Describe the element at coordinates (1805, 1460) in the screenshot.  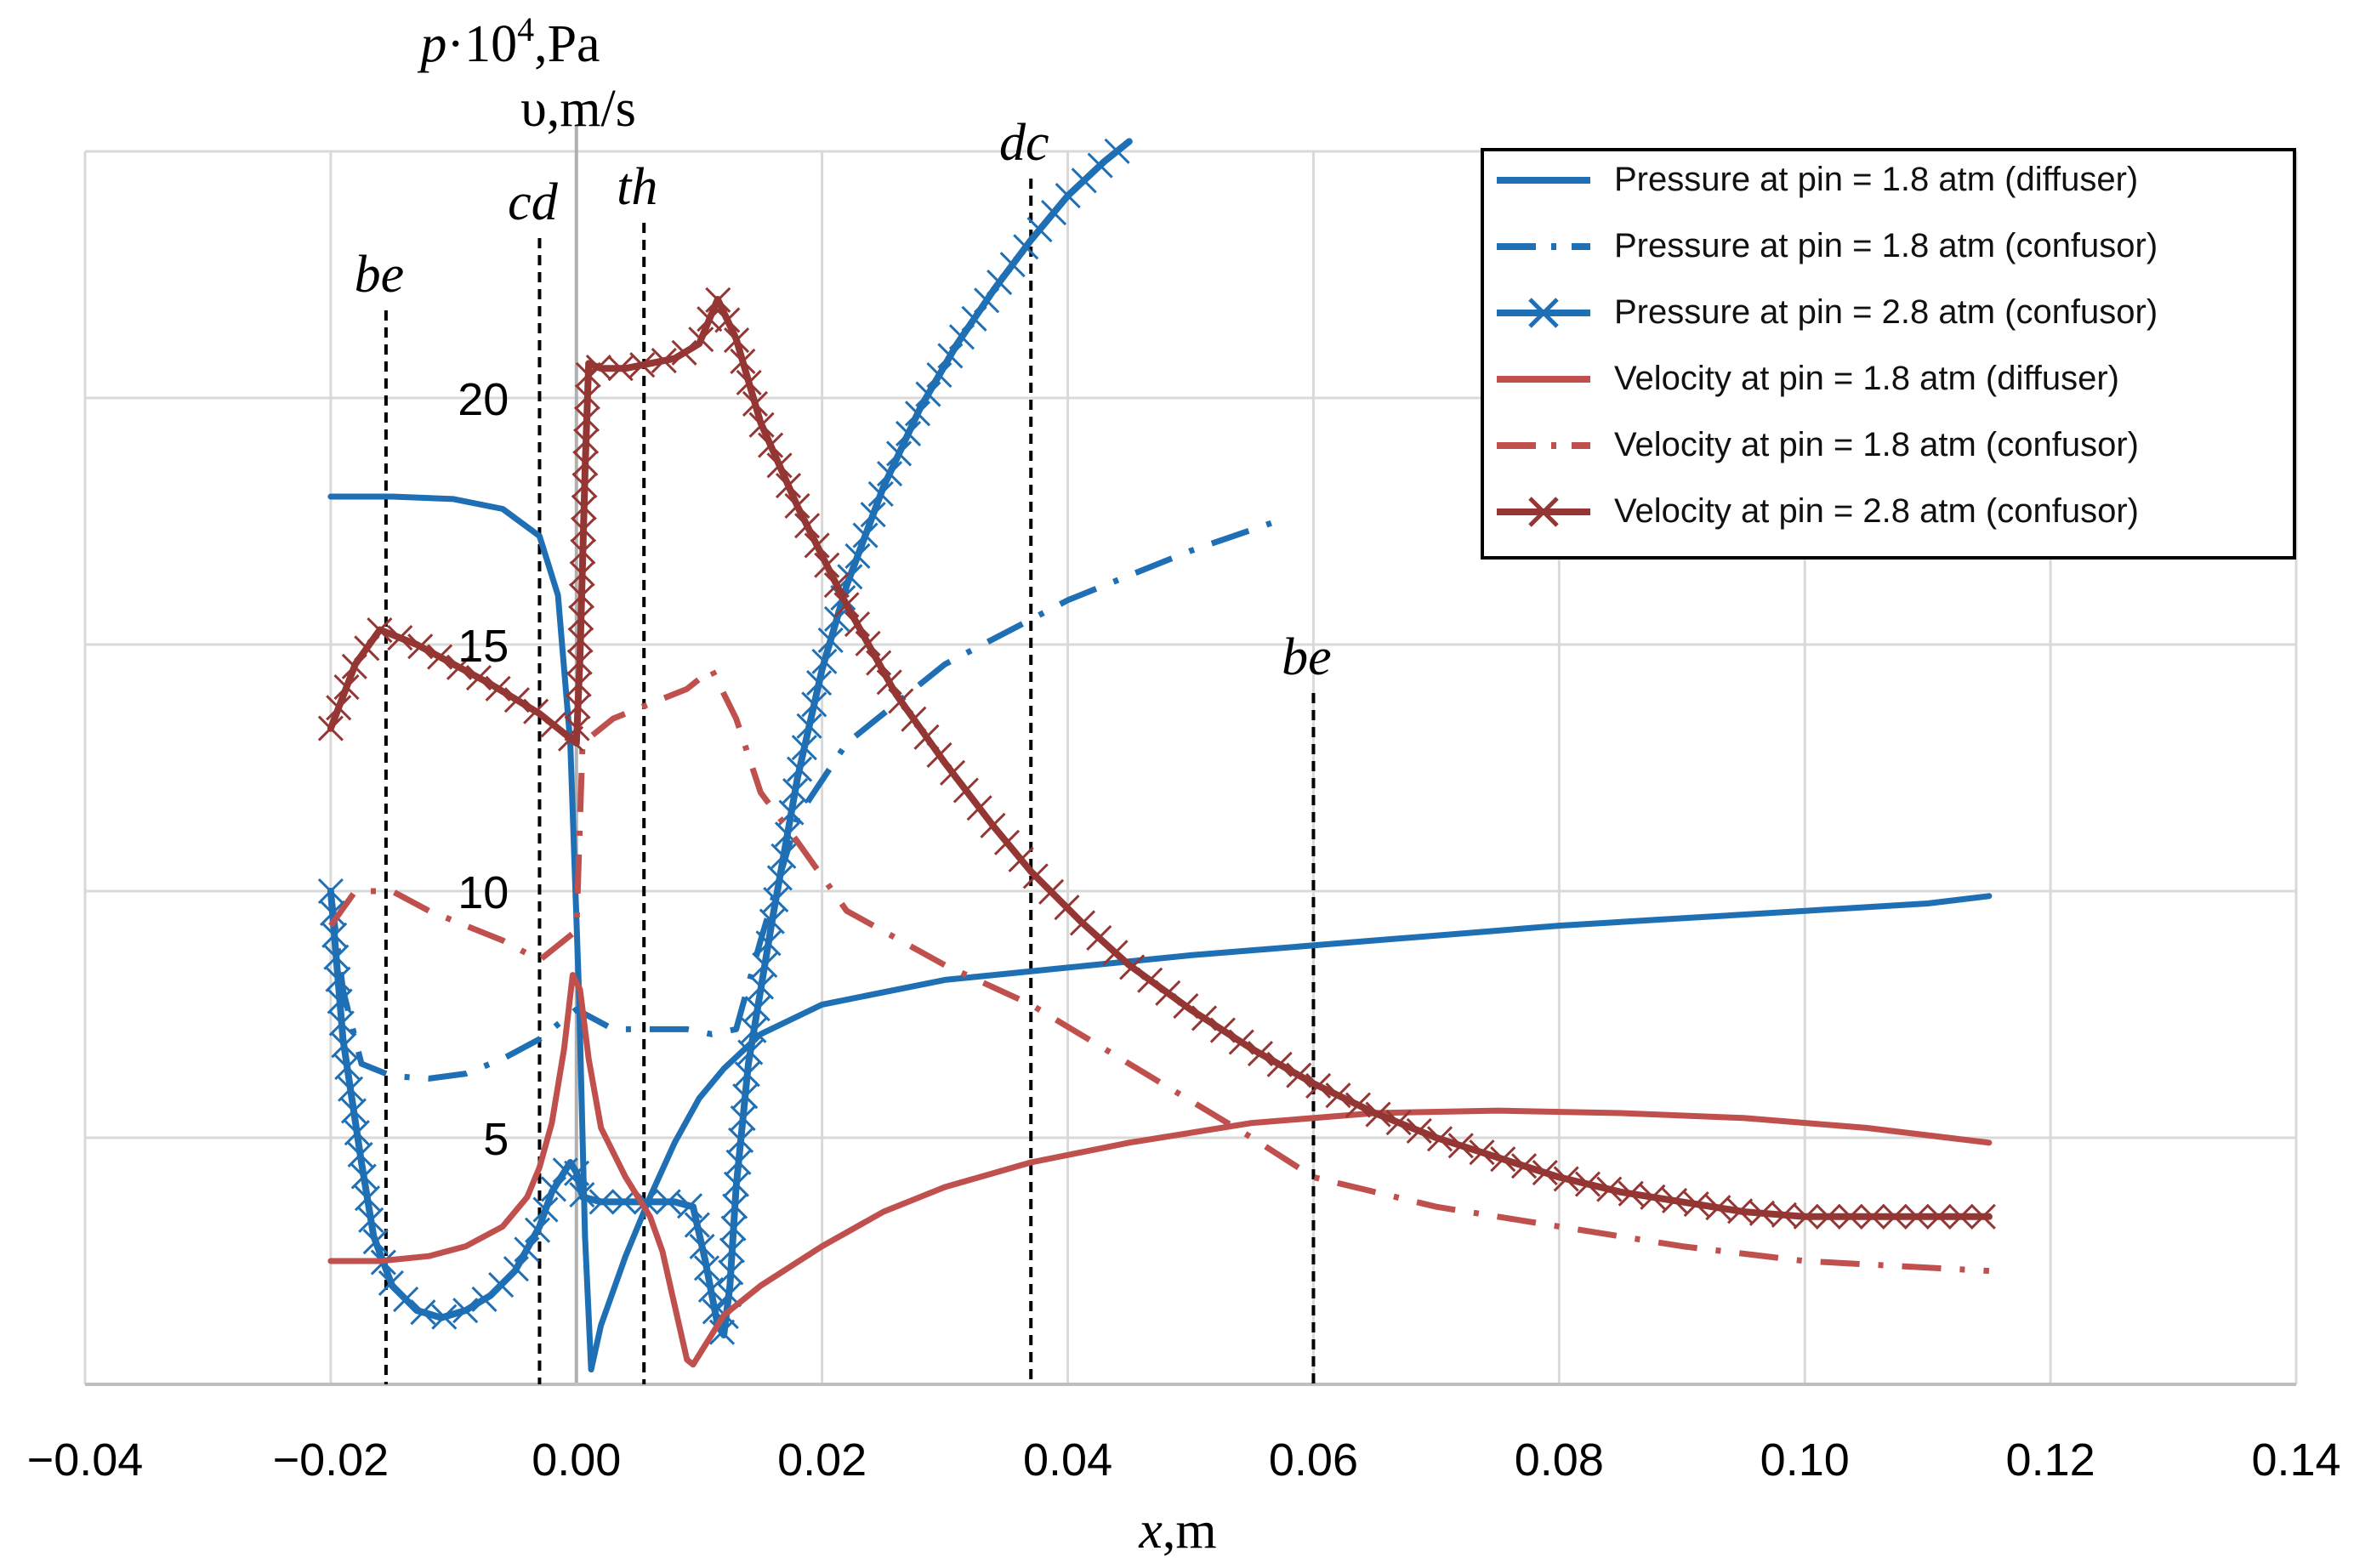
I see `x-tick-label: 0.10` at that location.